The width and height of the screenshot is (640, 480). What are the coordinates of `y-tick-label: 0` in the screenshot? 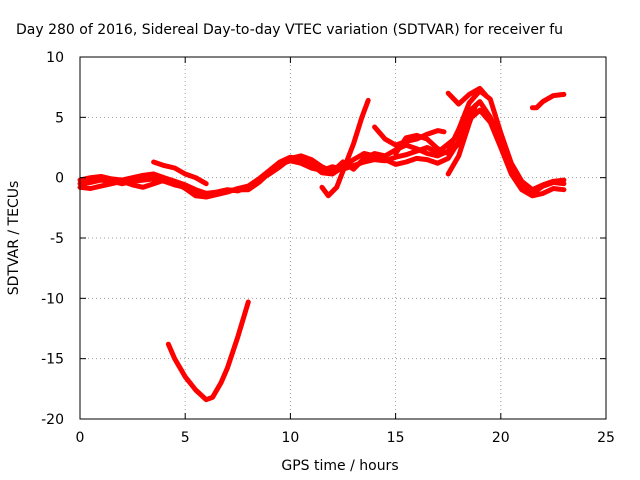 It's located at (59, 179).